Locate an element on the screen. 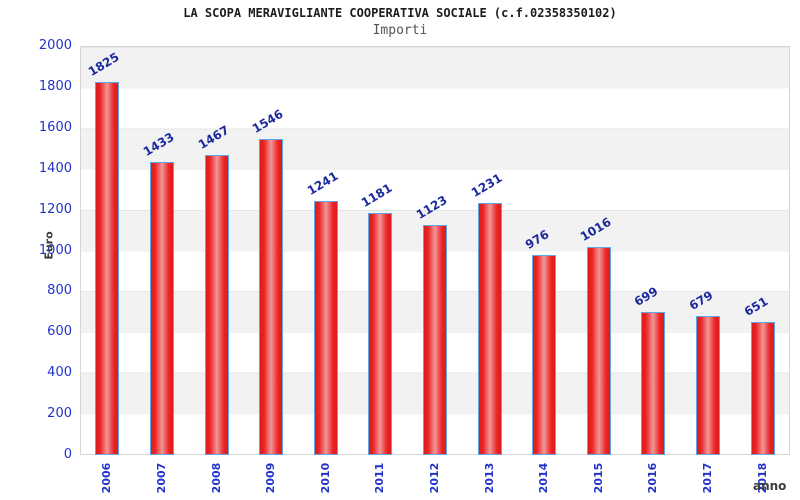 The width and height of the screenshot is (800, 500). bar-2006 is located at coordinates (107, 268).